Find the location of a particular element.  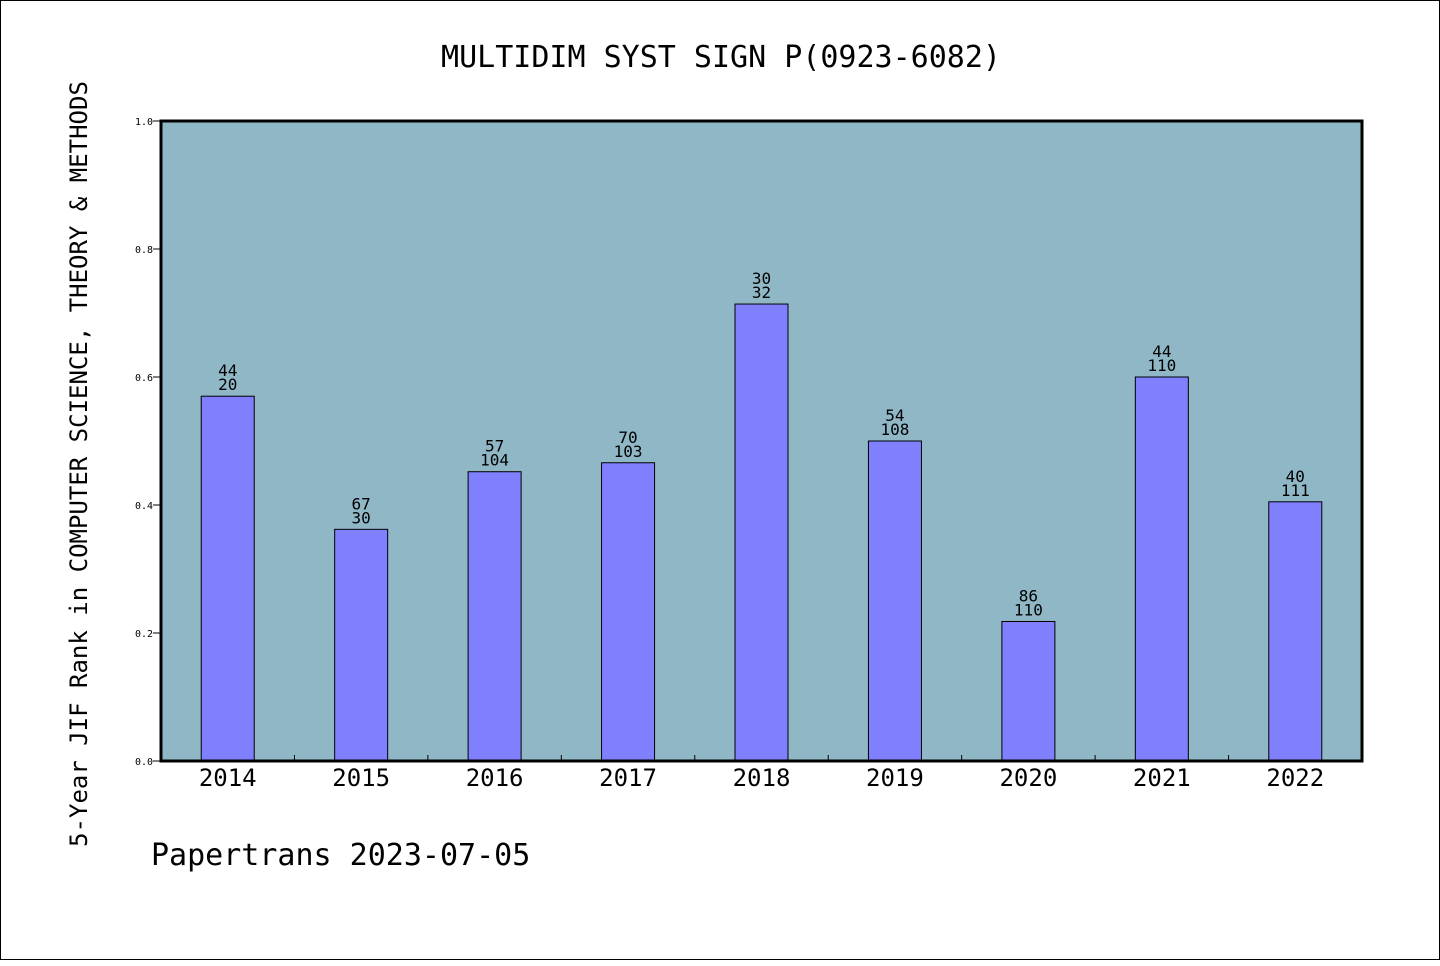

x-tick-label: 2018 is located at coordinates (762, 778).